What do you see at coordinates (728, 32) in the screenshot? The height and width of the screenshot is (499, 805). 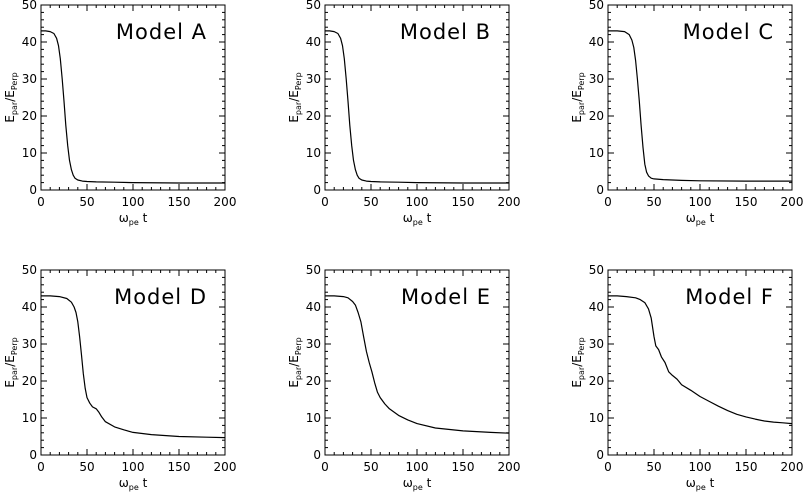 I see `panel-title: Model C` at bounding box center [728, 32].